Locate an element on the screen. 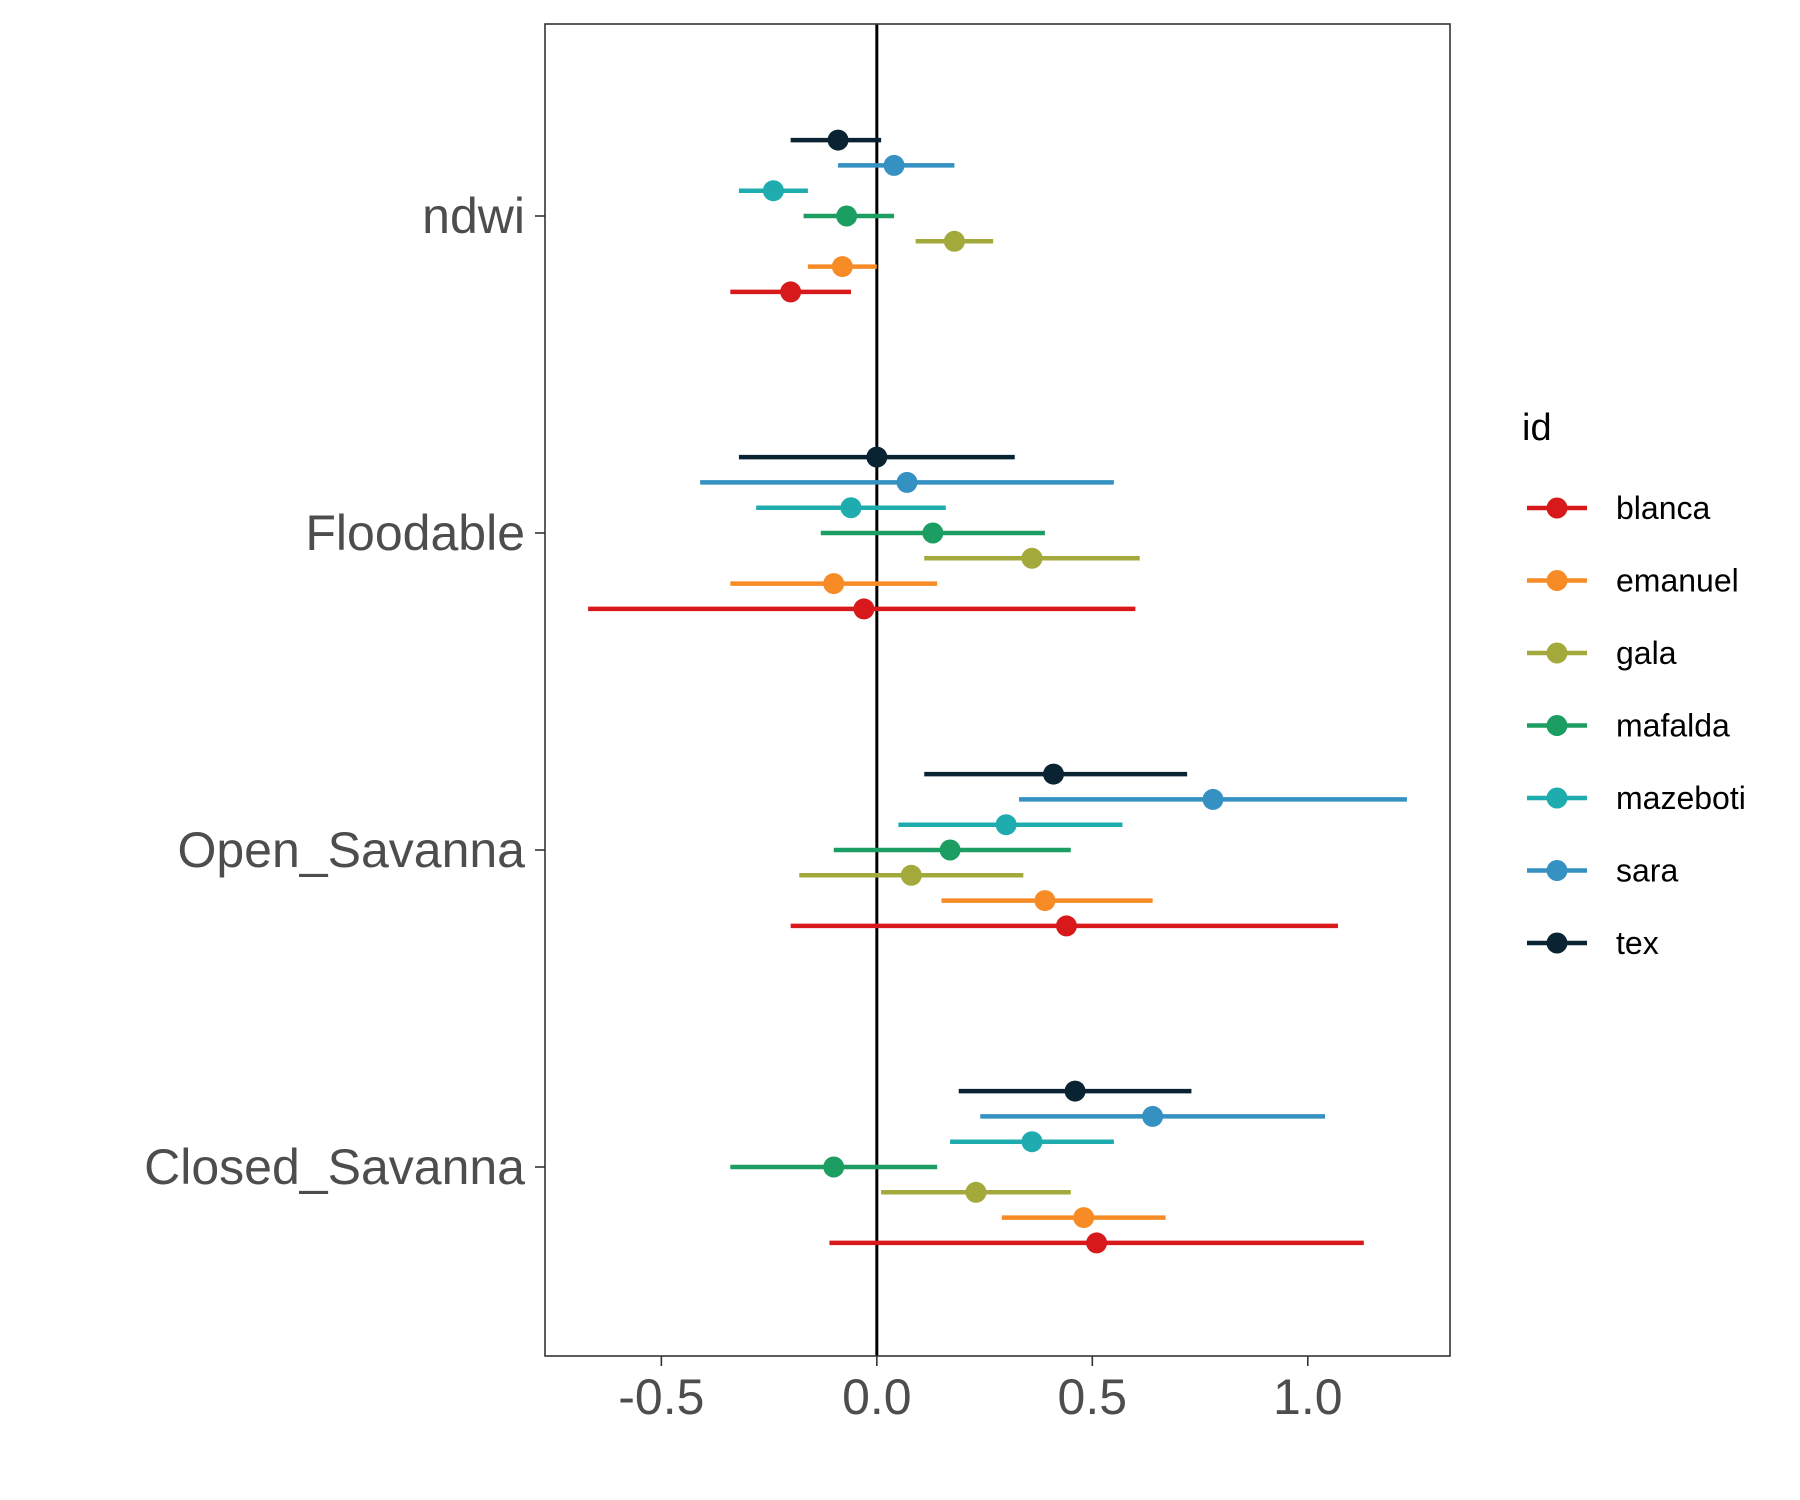 The width and height of the screenshot is (1800, 1500). legend-label-mafalda: mafalda is located at coordinates (1673, 726).